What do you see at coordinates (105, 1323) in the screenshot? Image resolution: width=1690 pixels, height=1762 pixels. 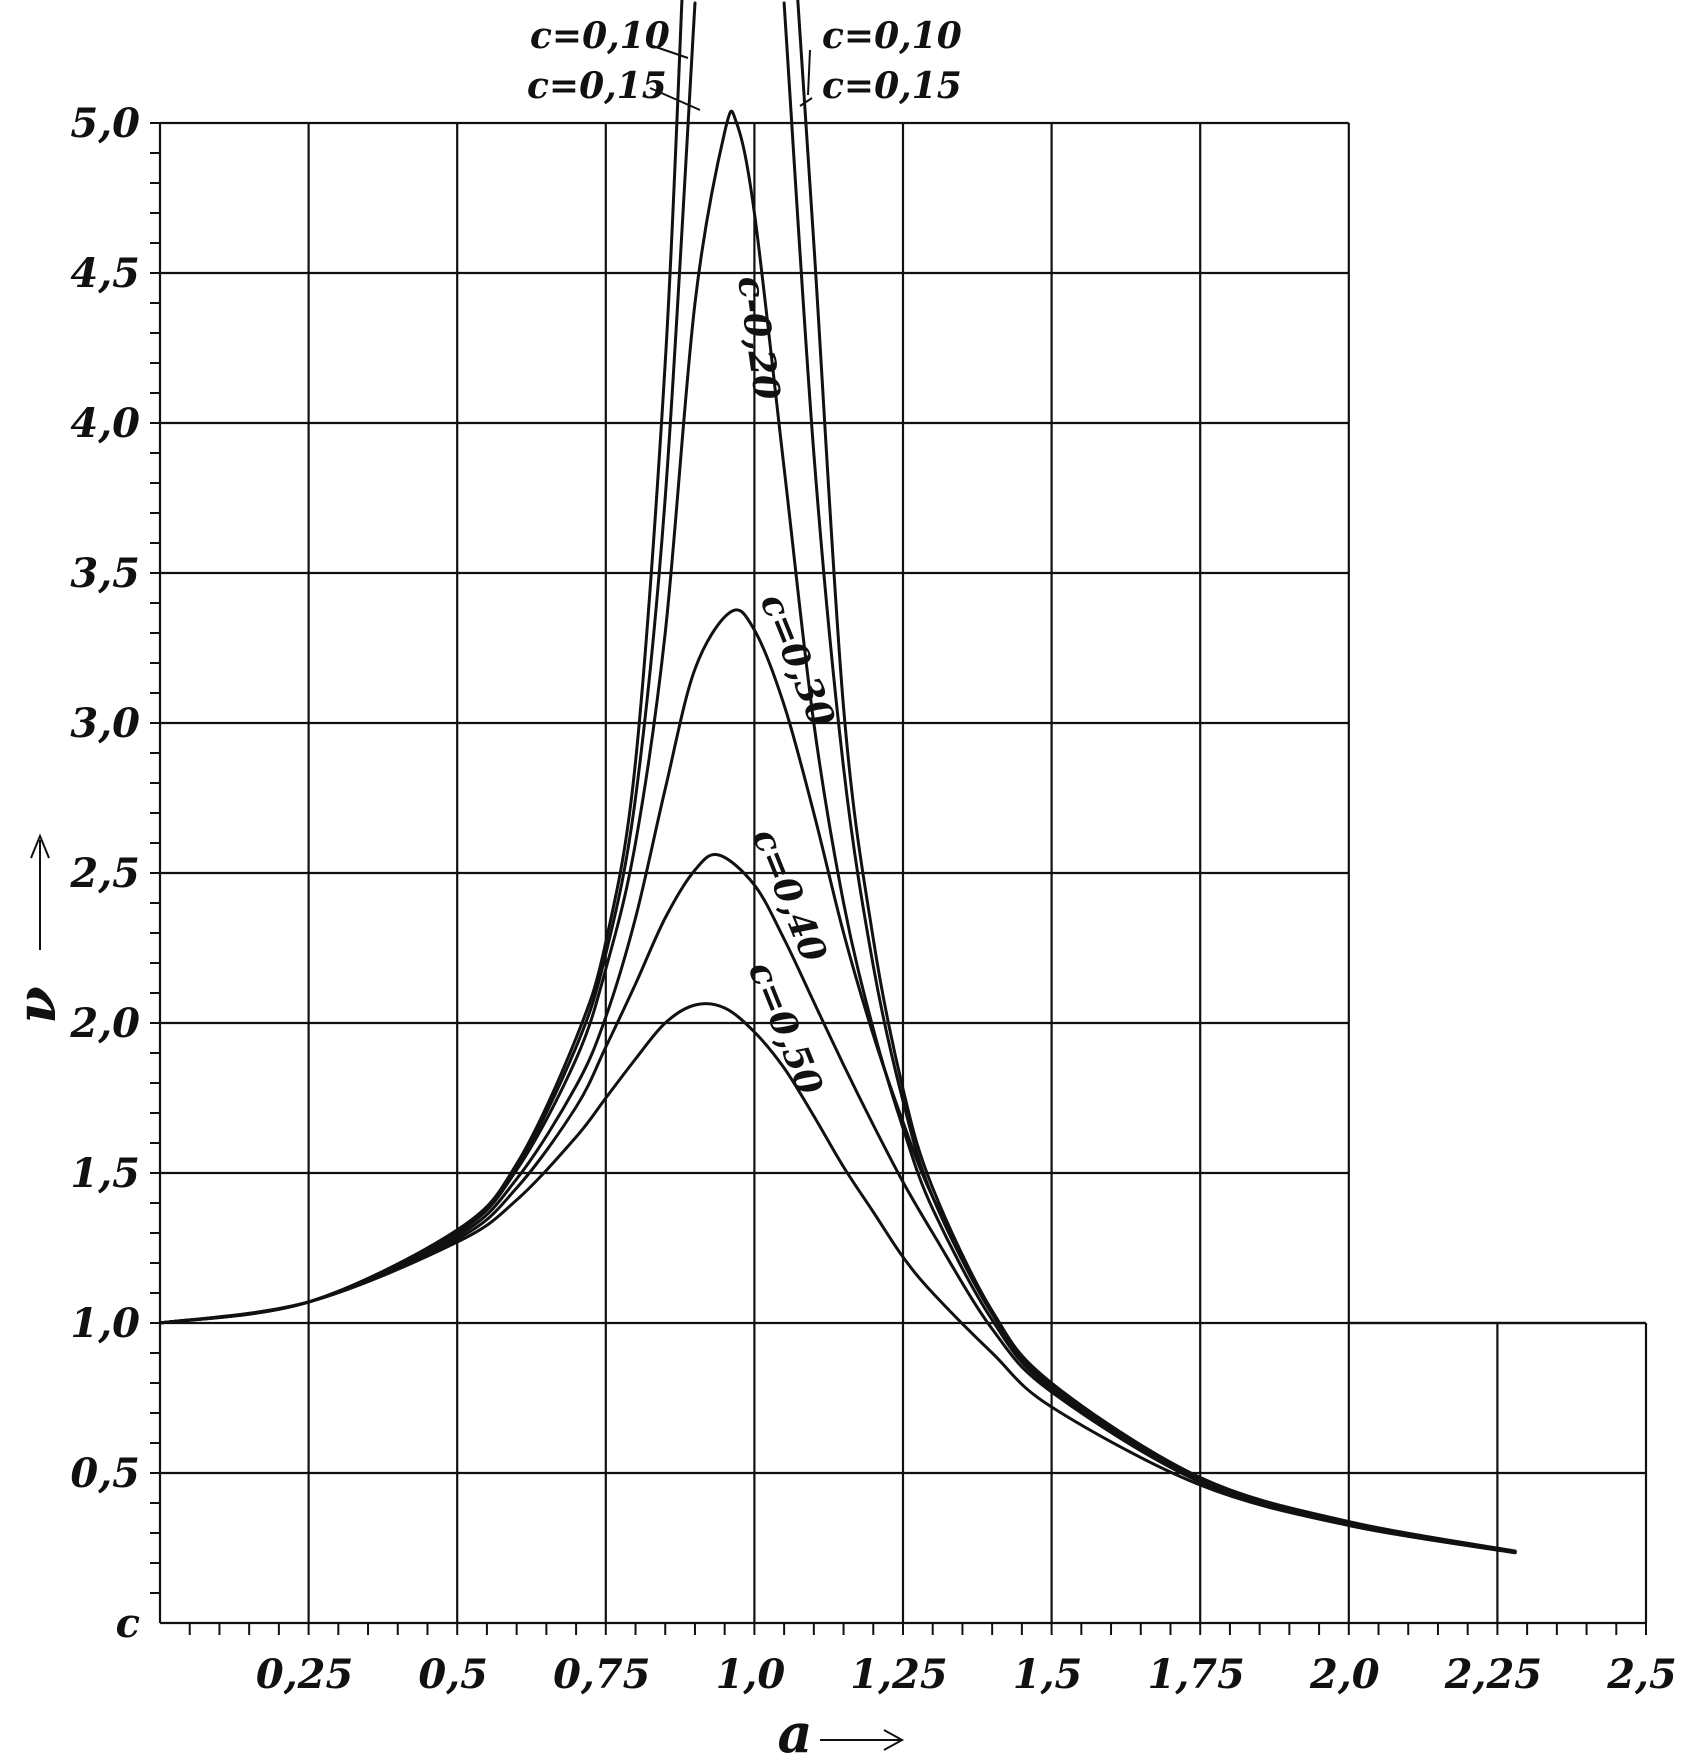 I see `y-tick-label: 1,0` at bounding box center [105, 1323].